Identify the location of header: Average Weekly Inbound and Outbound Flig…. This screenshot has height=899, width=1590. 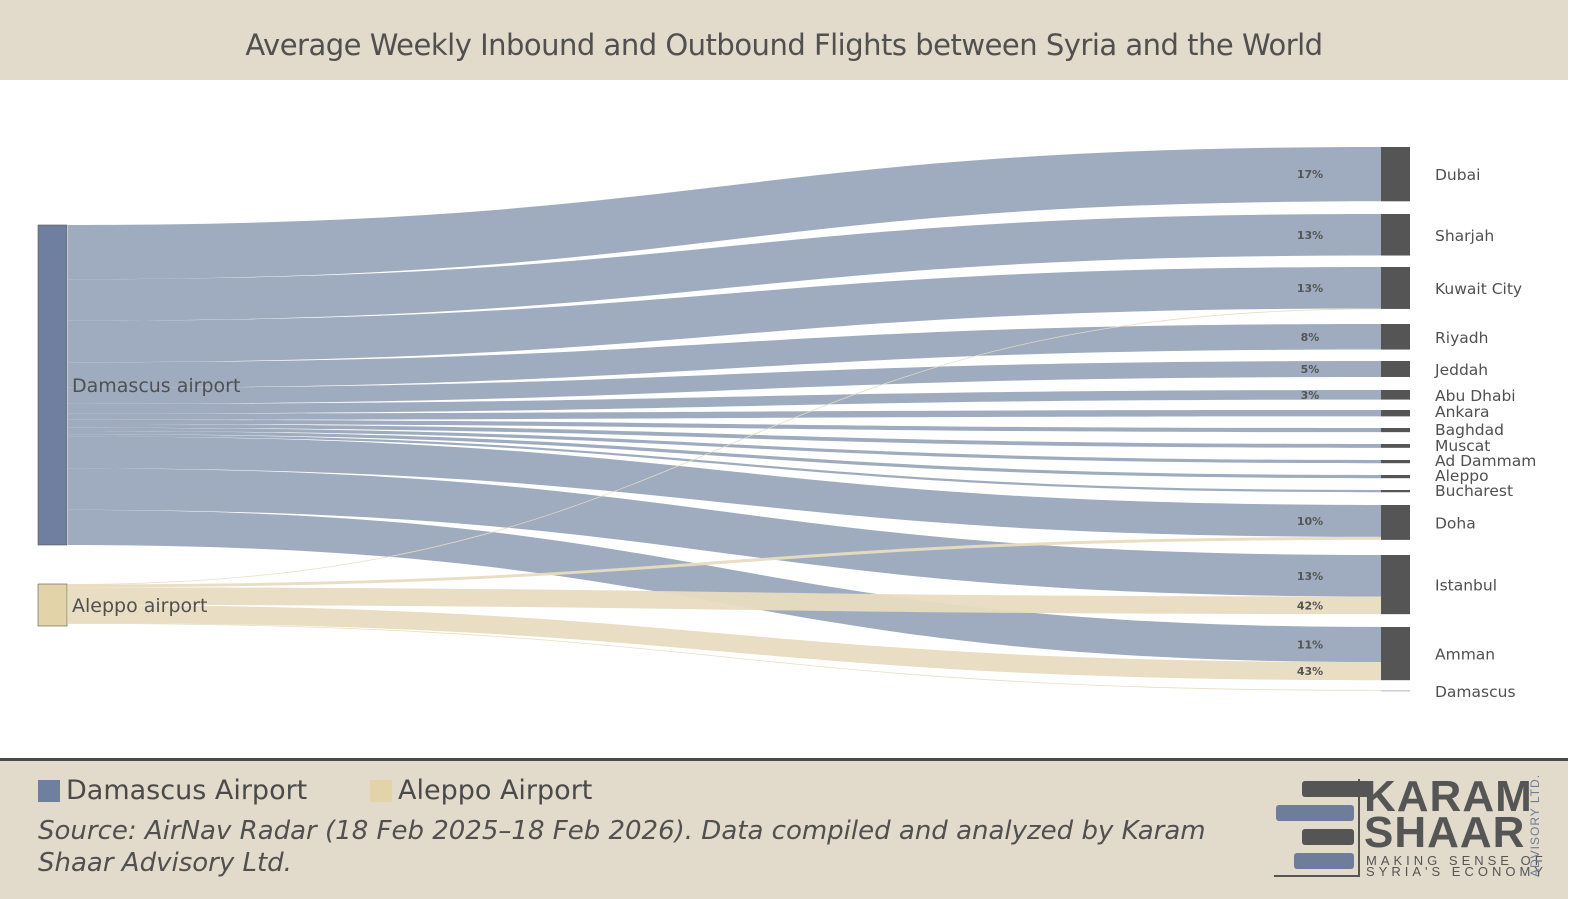
(784, 40).